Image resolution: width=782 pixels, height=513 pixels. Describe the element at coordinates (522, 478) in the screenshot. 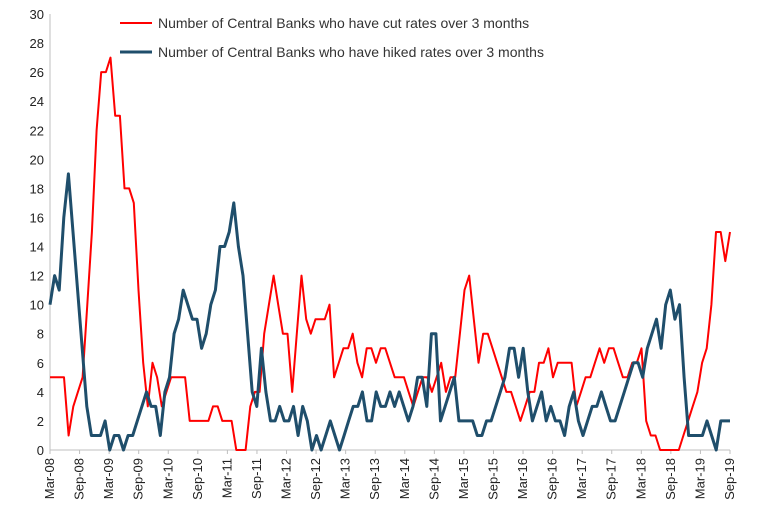

I see `x-tick-label: Mar-16` at that location.